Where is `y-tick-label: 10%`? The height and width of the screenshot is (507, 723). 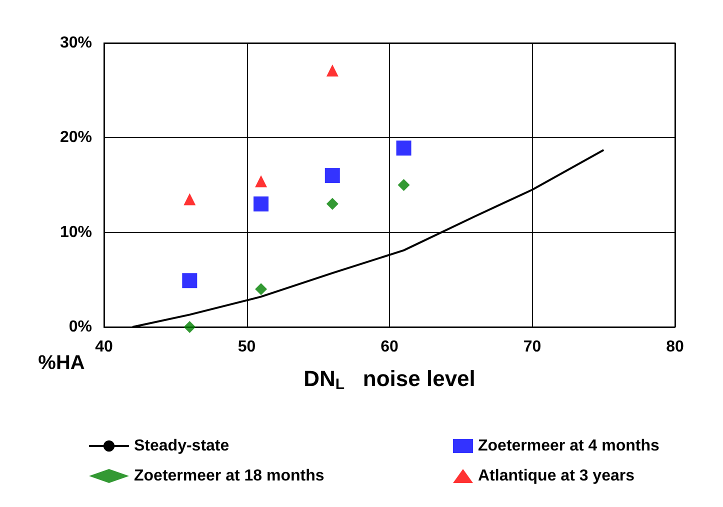 y-tick-label: 10% is located at coordinates (76, 232).